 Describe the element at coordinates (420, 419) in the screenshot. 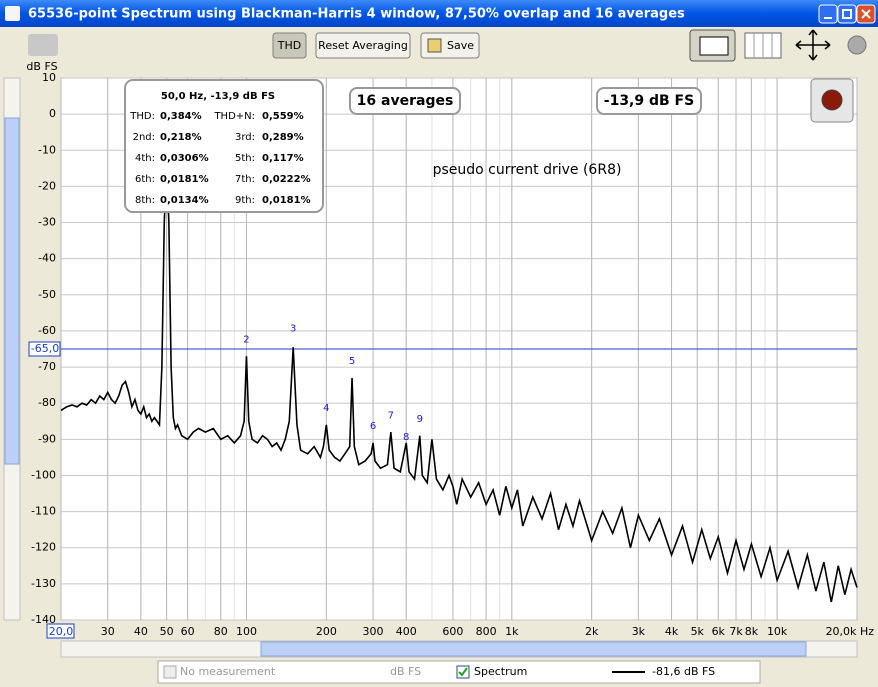

I see `harmonic-label: 9` at that location.